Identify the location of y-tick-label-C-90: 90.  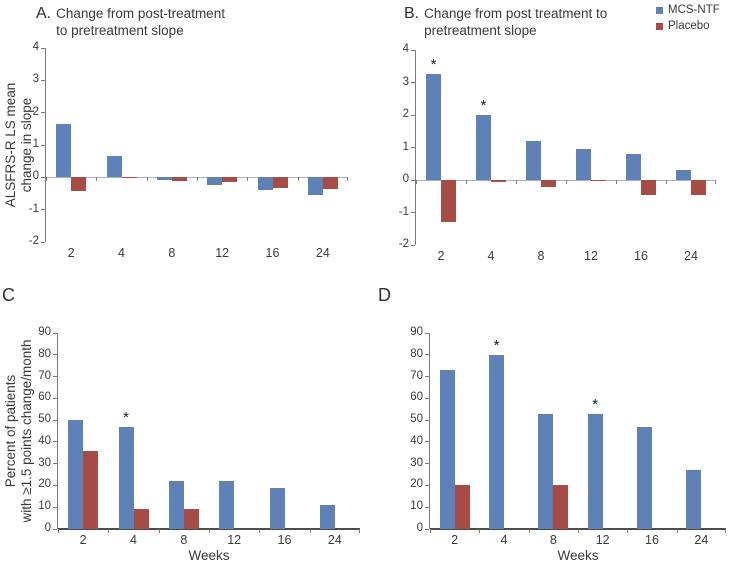
(44, 332).